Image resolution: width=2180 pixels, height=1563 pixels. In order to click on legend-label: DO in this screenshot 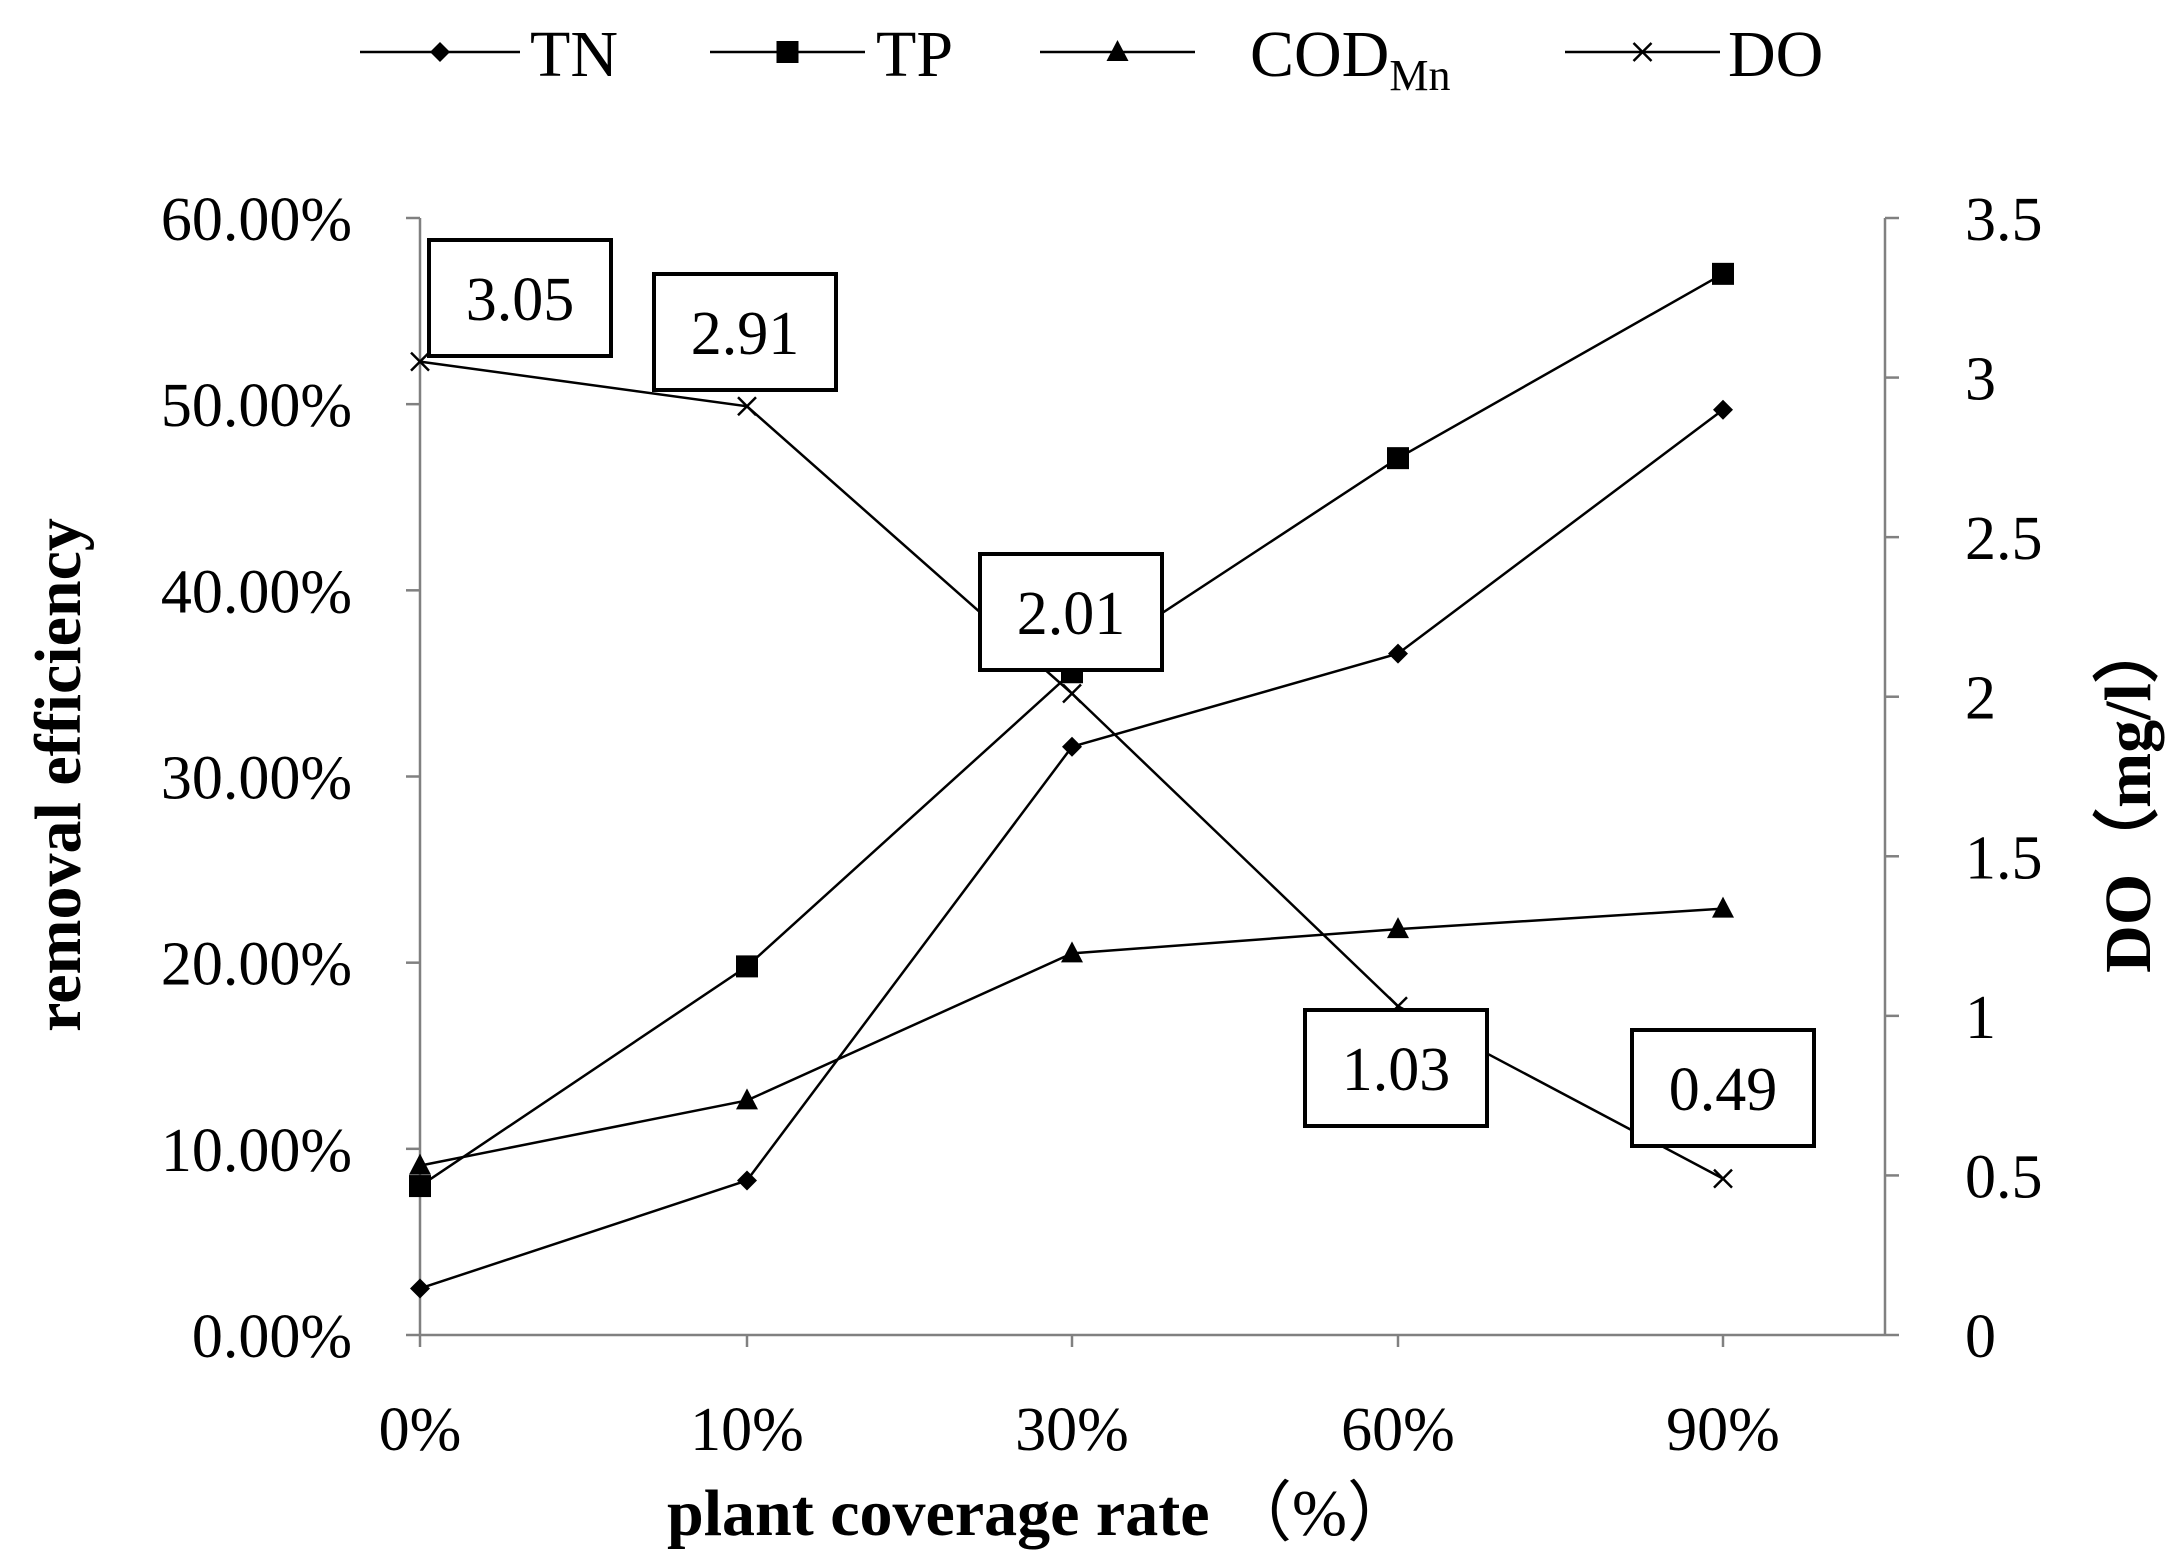, I will do `click(1775, 54)`.